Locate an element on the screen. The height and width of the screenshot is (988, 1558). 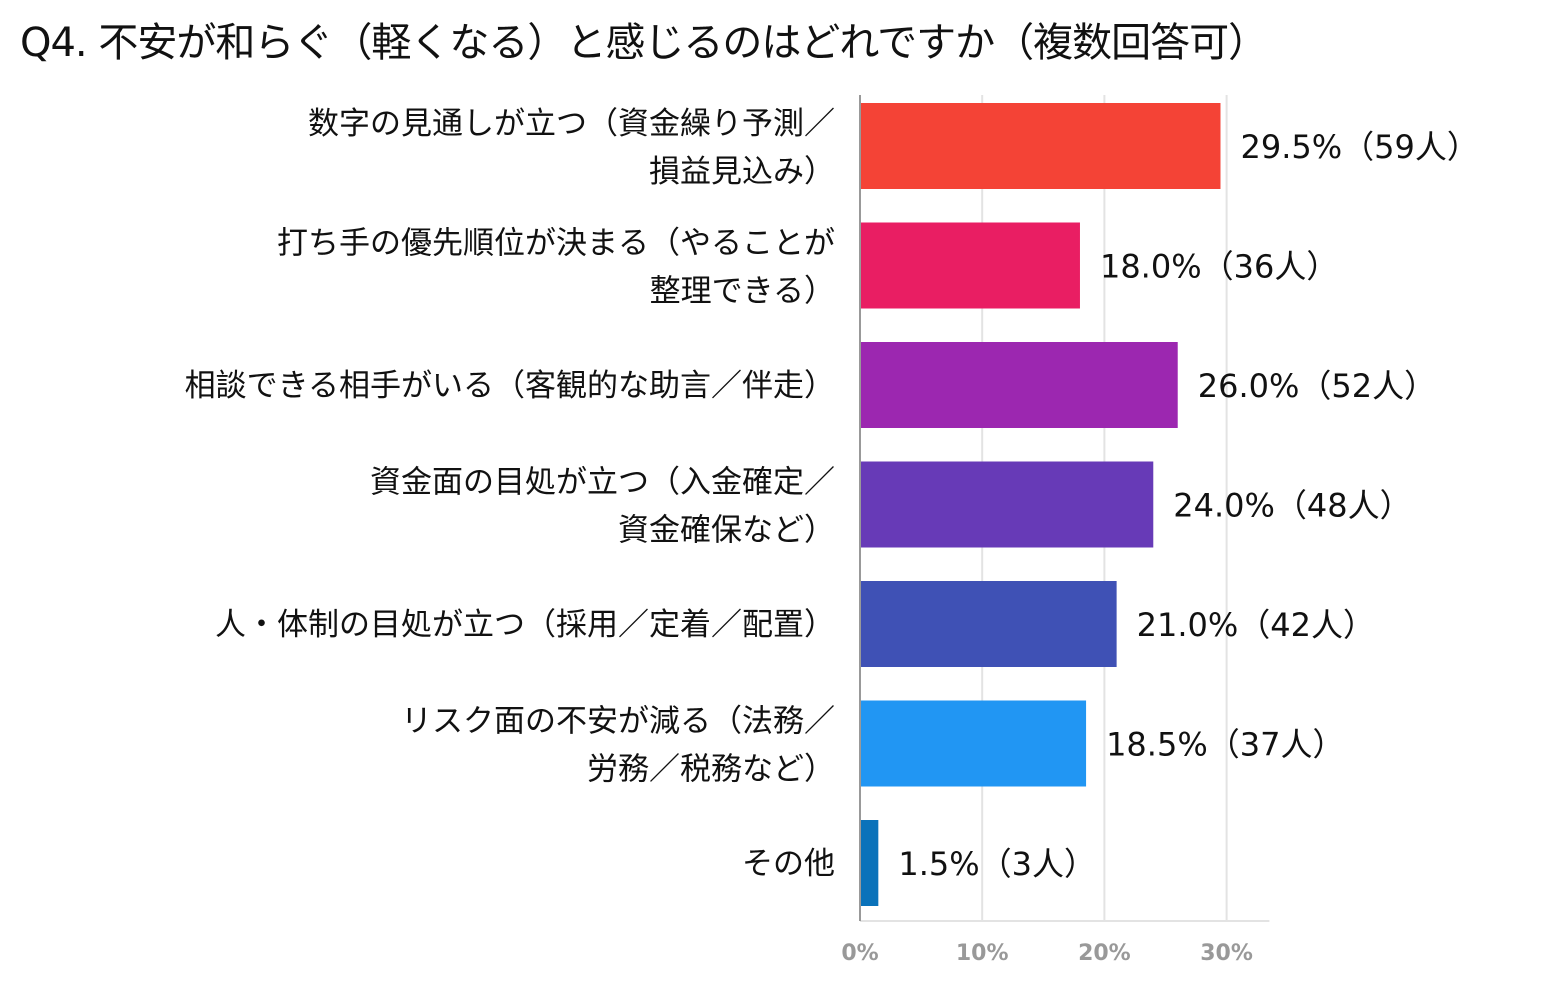
category-label: その他 is located at coordinates (788, 864).